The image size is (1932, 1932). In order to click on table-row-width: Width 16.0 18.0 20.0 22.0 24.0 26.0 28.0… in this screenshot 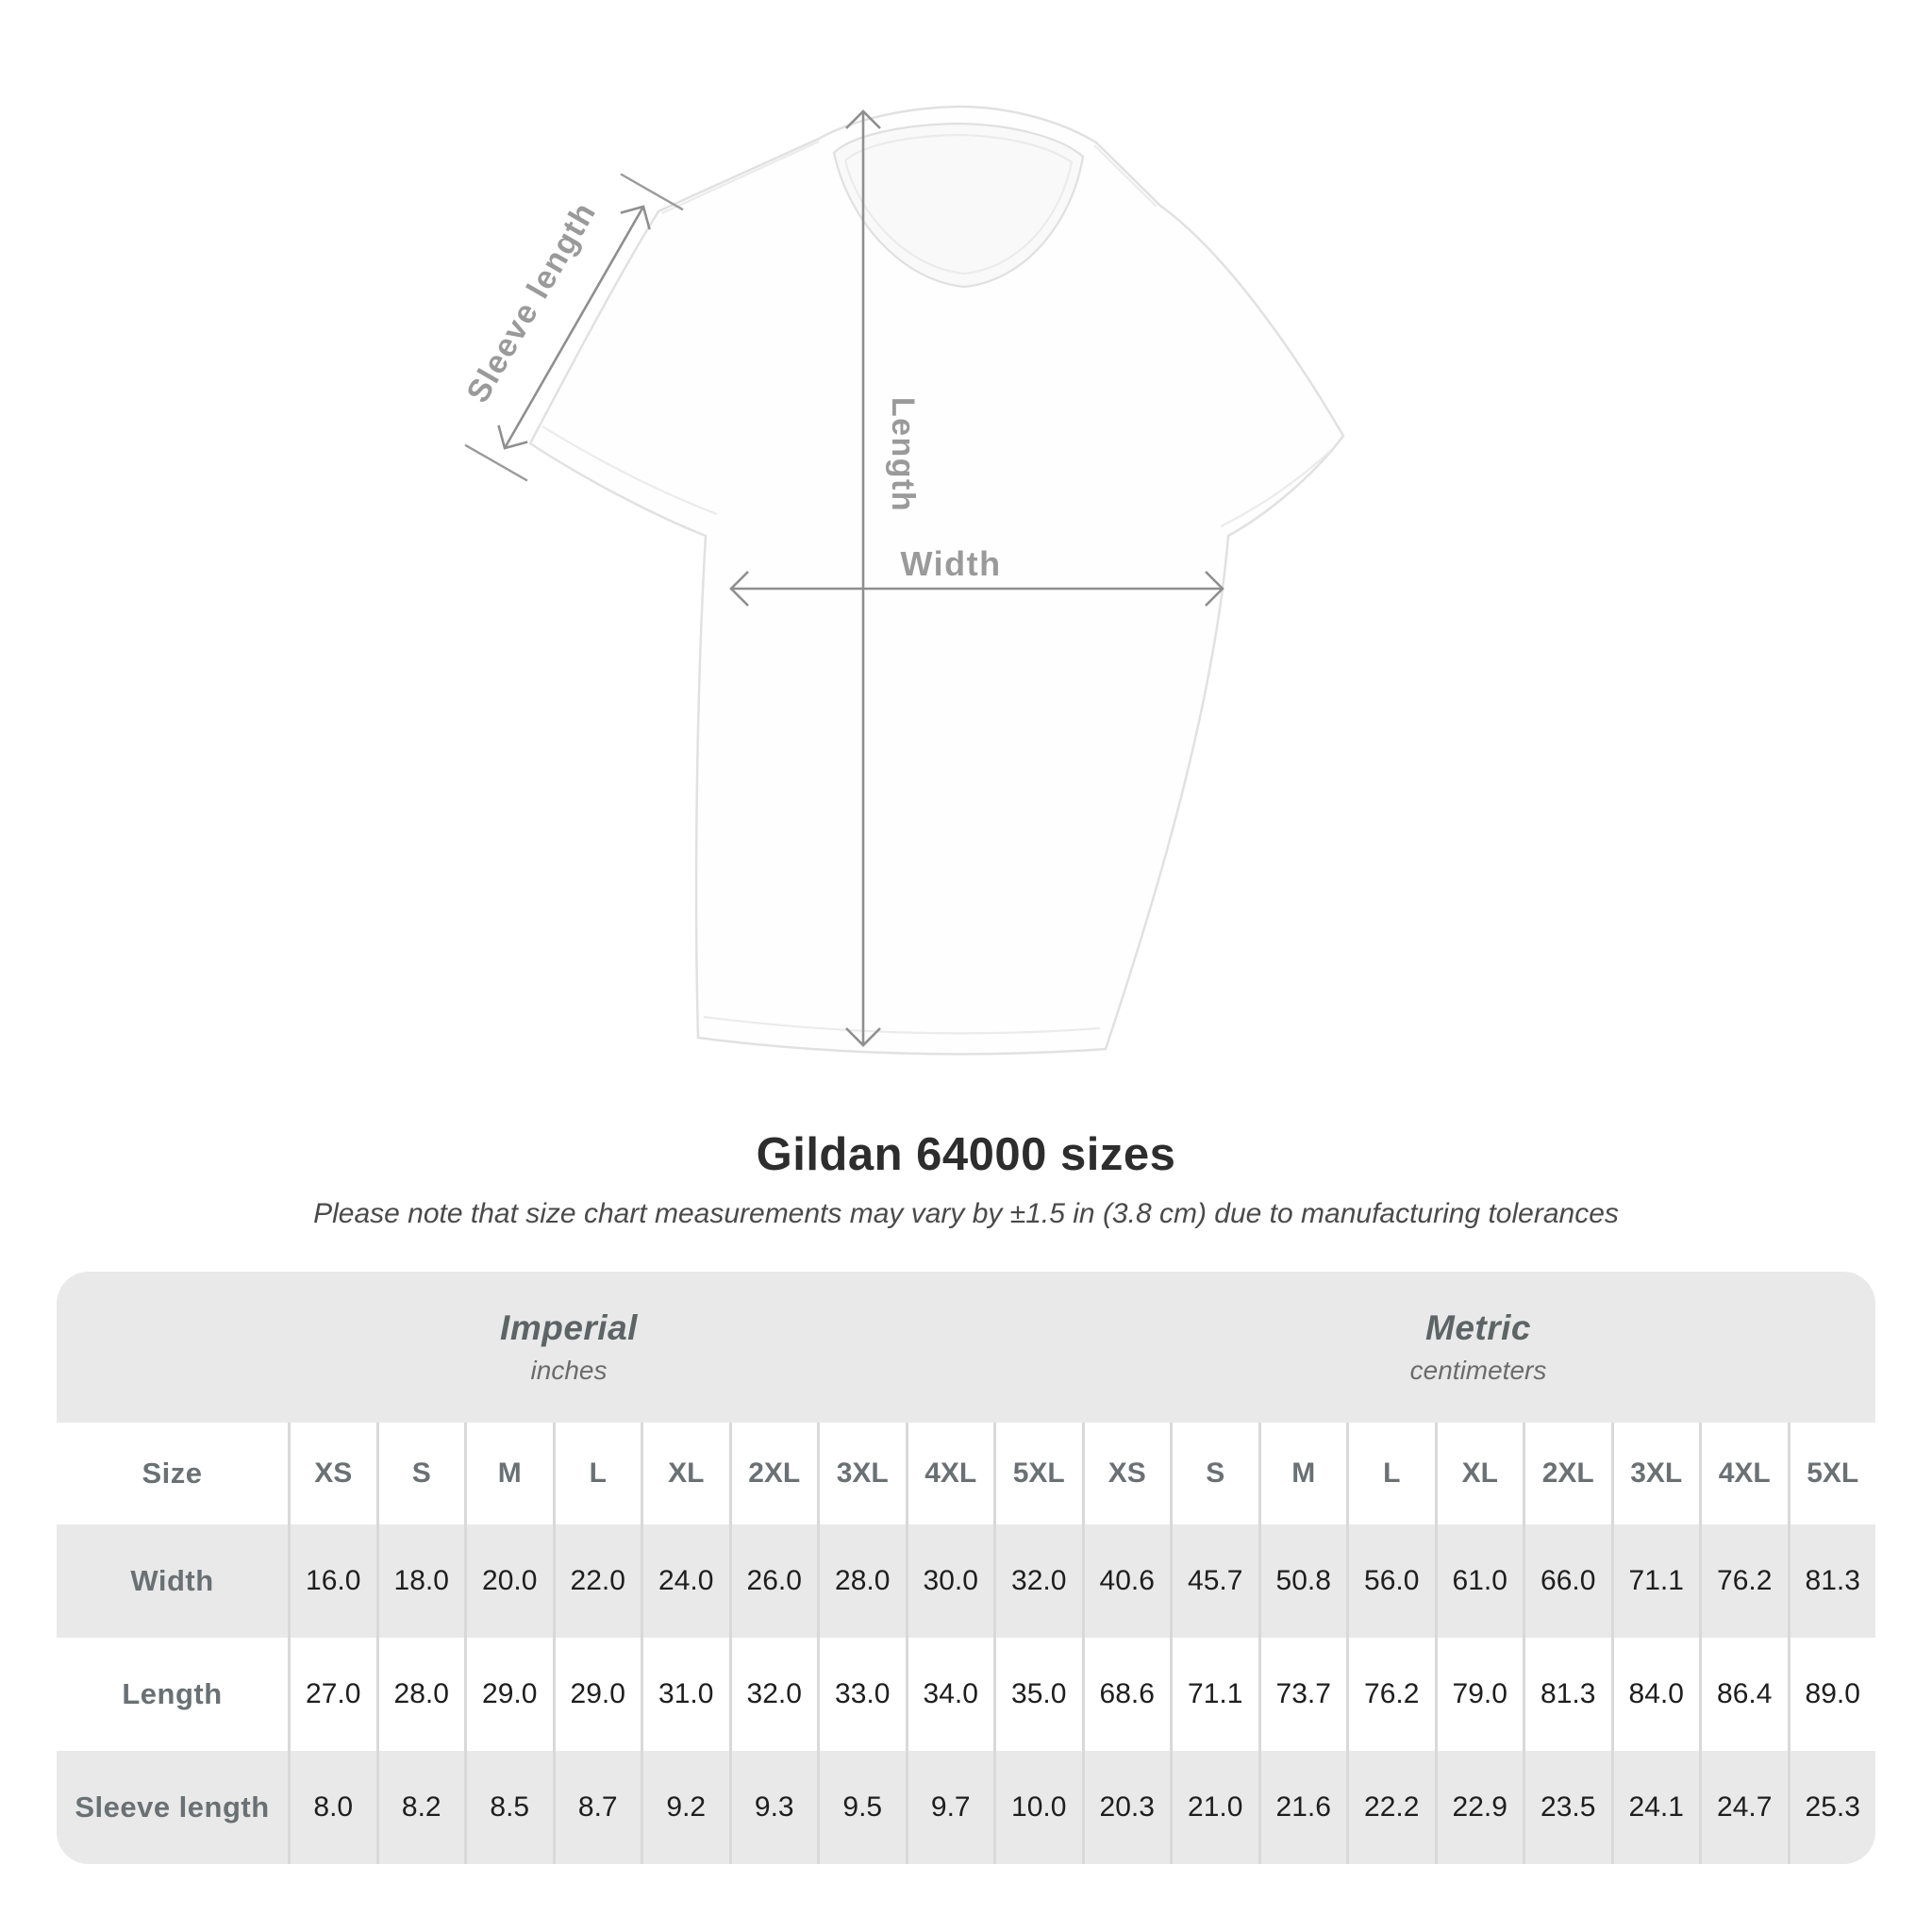, I will do `click(966, 1581)`.